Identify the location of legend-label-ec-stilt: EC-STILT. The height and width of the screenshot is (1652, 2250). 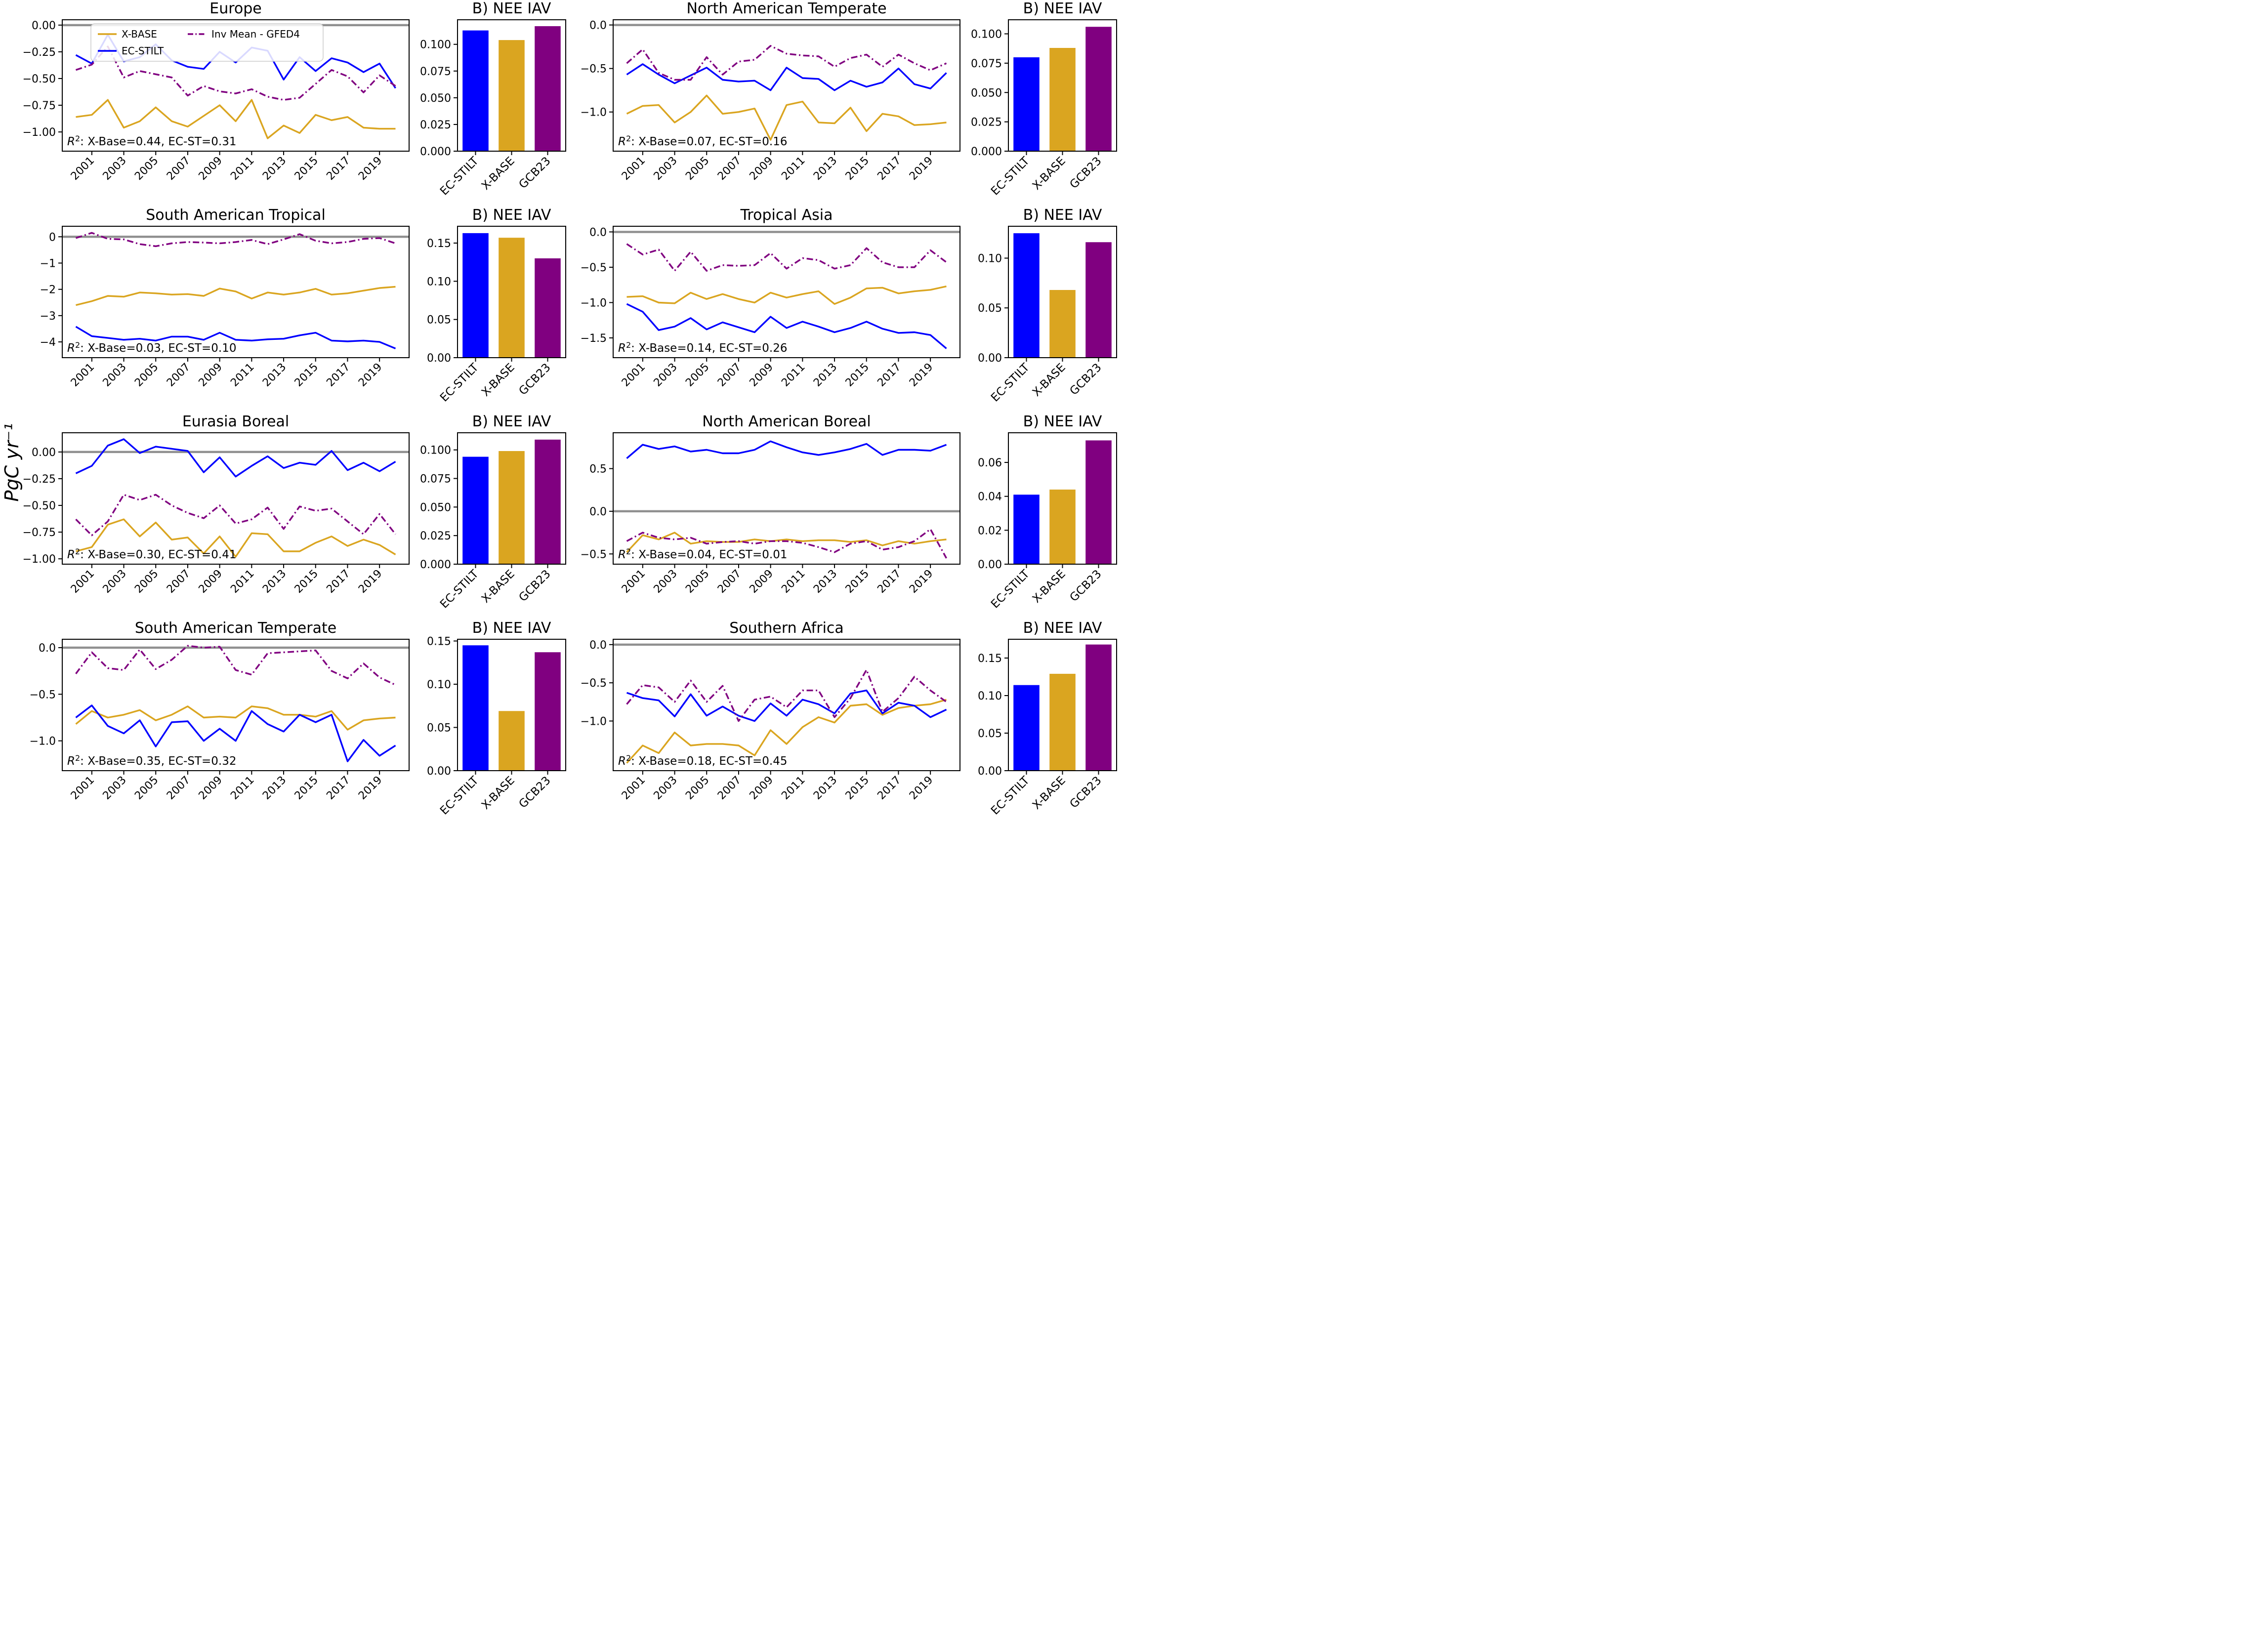
(143, 51).